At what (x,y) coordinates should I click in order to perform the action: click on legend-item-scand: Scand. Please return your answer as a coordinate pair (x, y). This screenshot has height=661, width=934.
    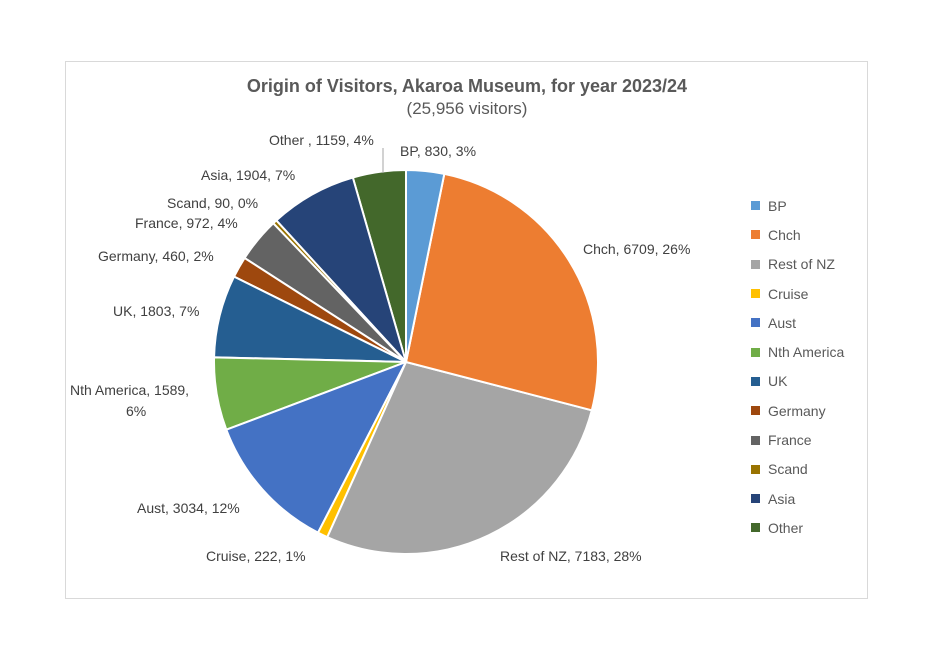
    Looking at the image, I should click on (797, 469).